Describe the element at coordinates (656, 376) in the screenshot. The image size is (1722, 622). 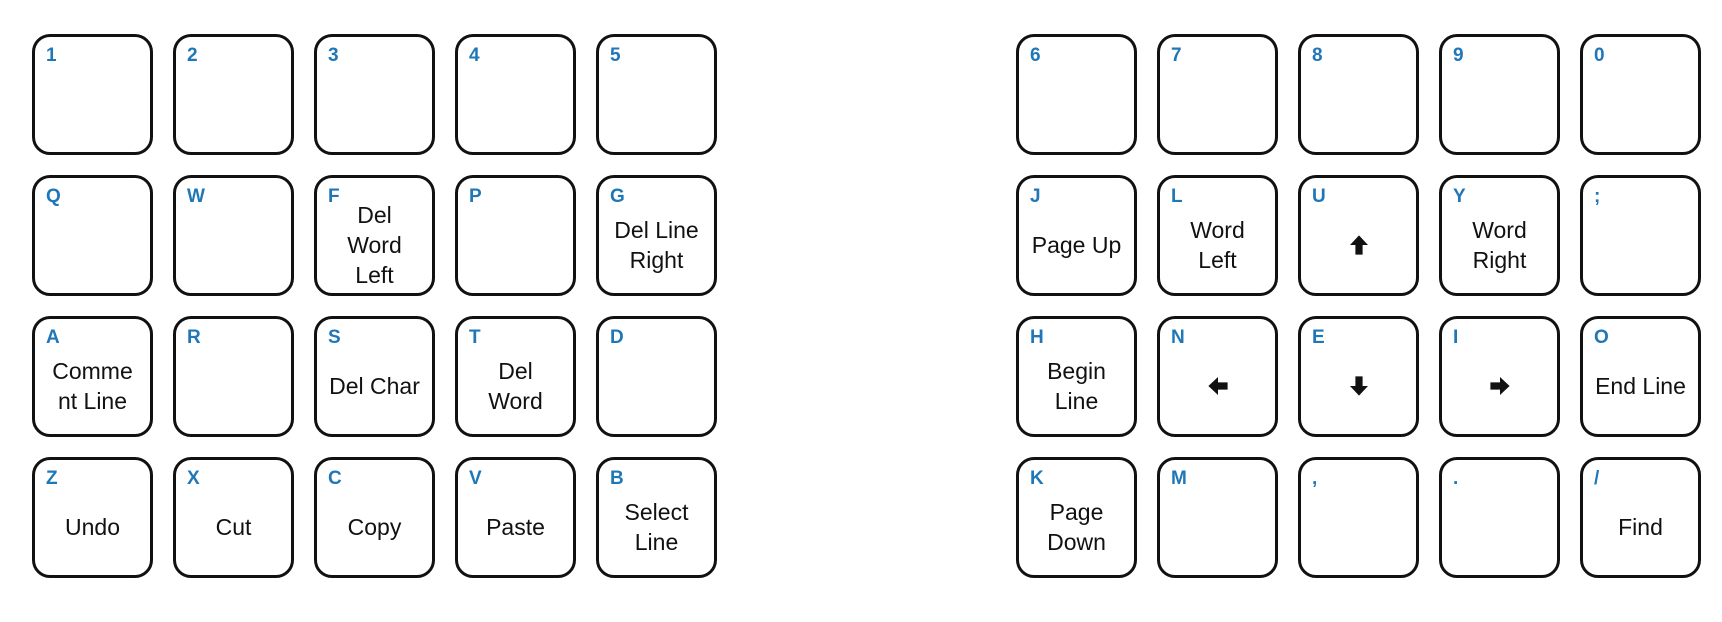
I see `key-d: D` at that location.